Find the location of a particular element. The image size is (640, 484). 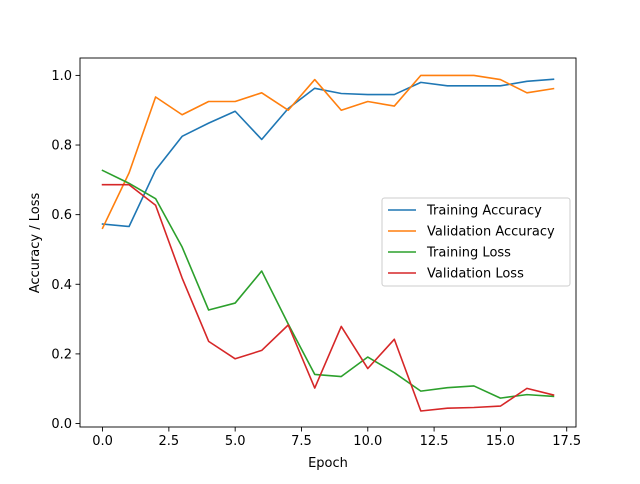

legend-label-2: Validation Accuracy is located at coordinates (491, 232).